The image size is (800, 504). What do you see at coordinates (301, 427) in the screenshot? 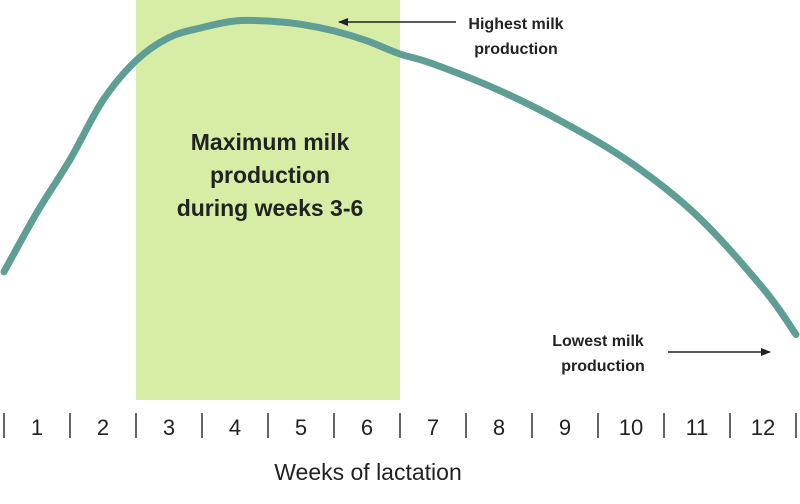
I see `x-tick-label: 5` at bounding box center [301, 427].